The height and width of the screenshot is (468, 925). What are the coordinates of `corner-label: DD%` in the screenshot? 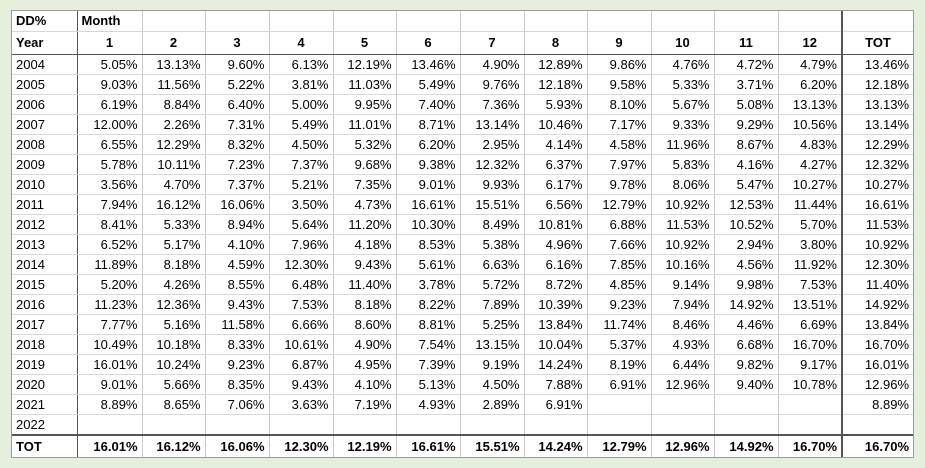 It's located at (45, 21).